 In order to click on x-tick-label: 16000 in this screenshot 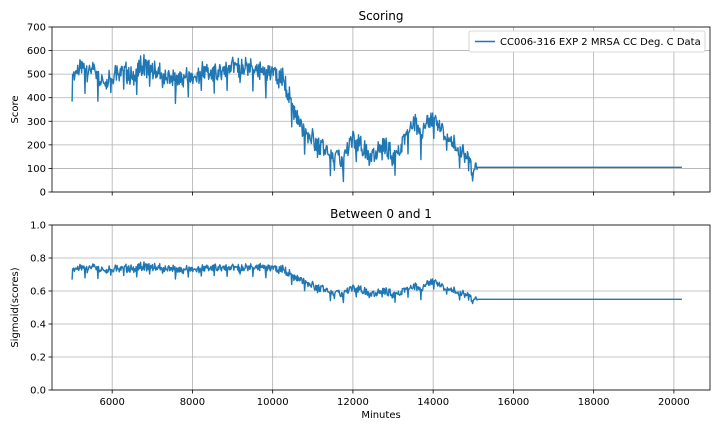, I will do `click(513, 402)`.